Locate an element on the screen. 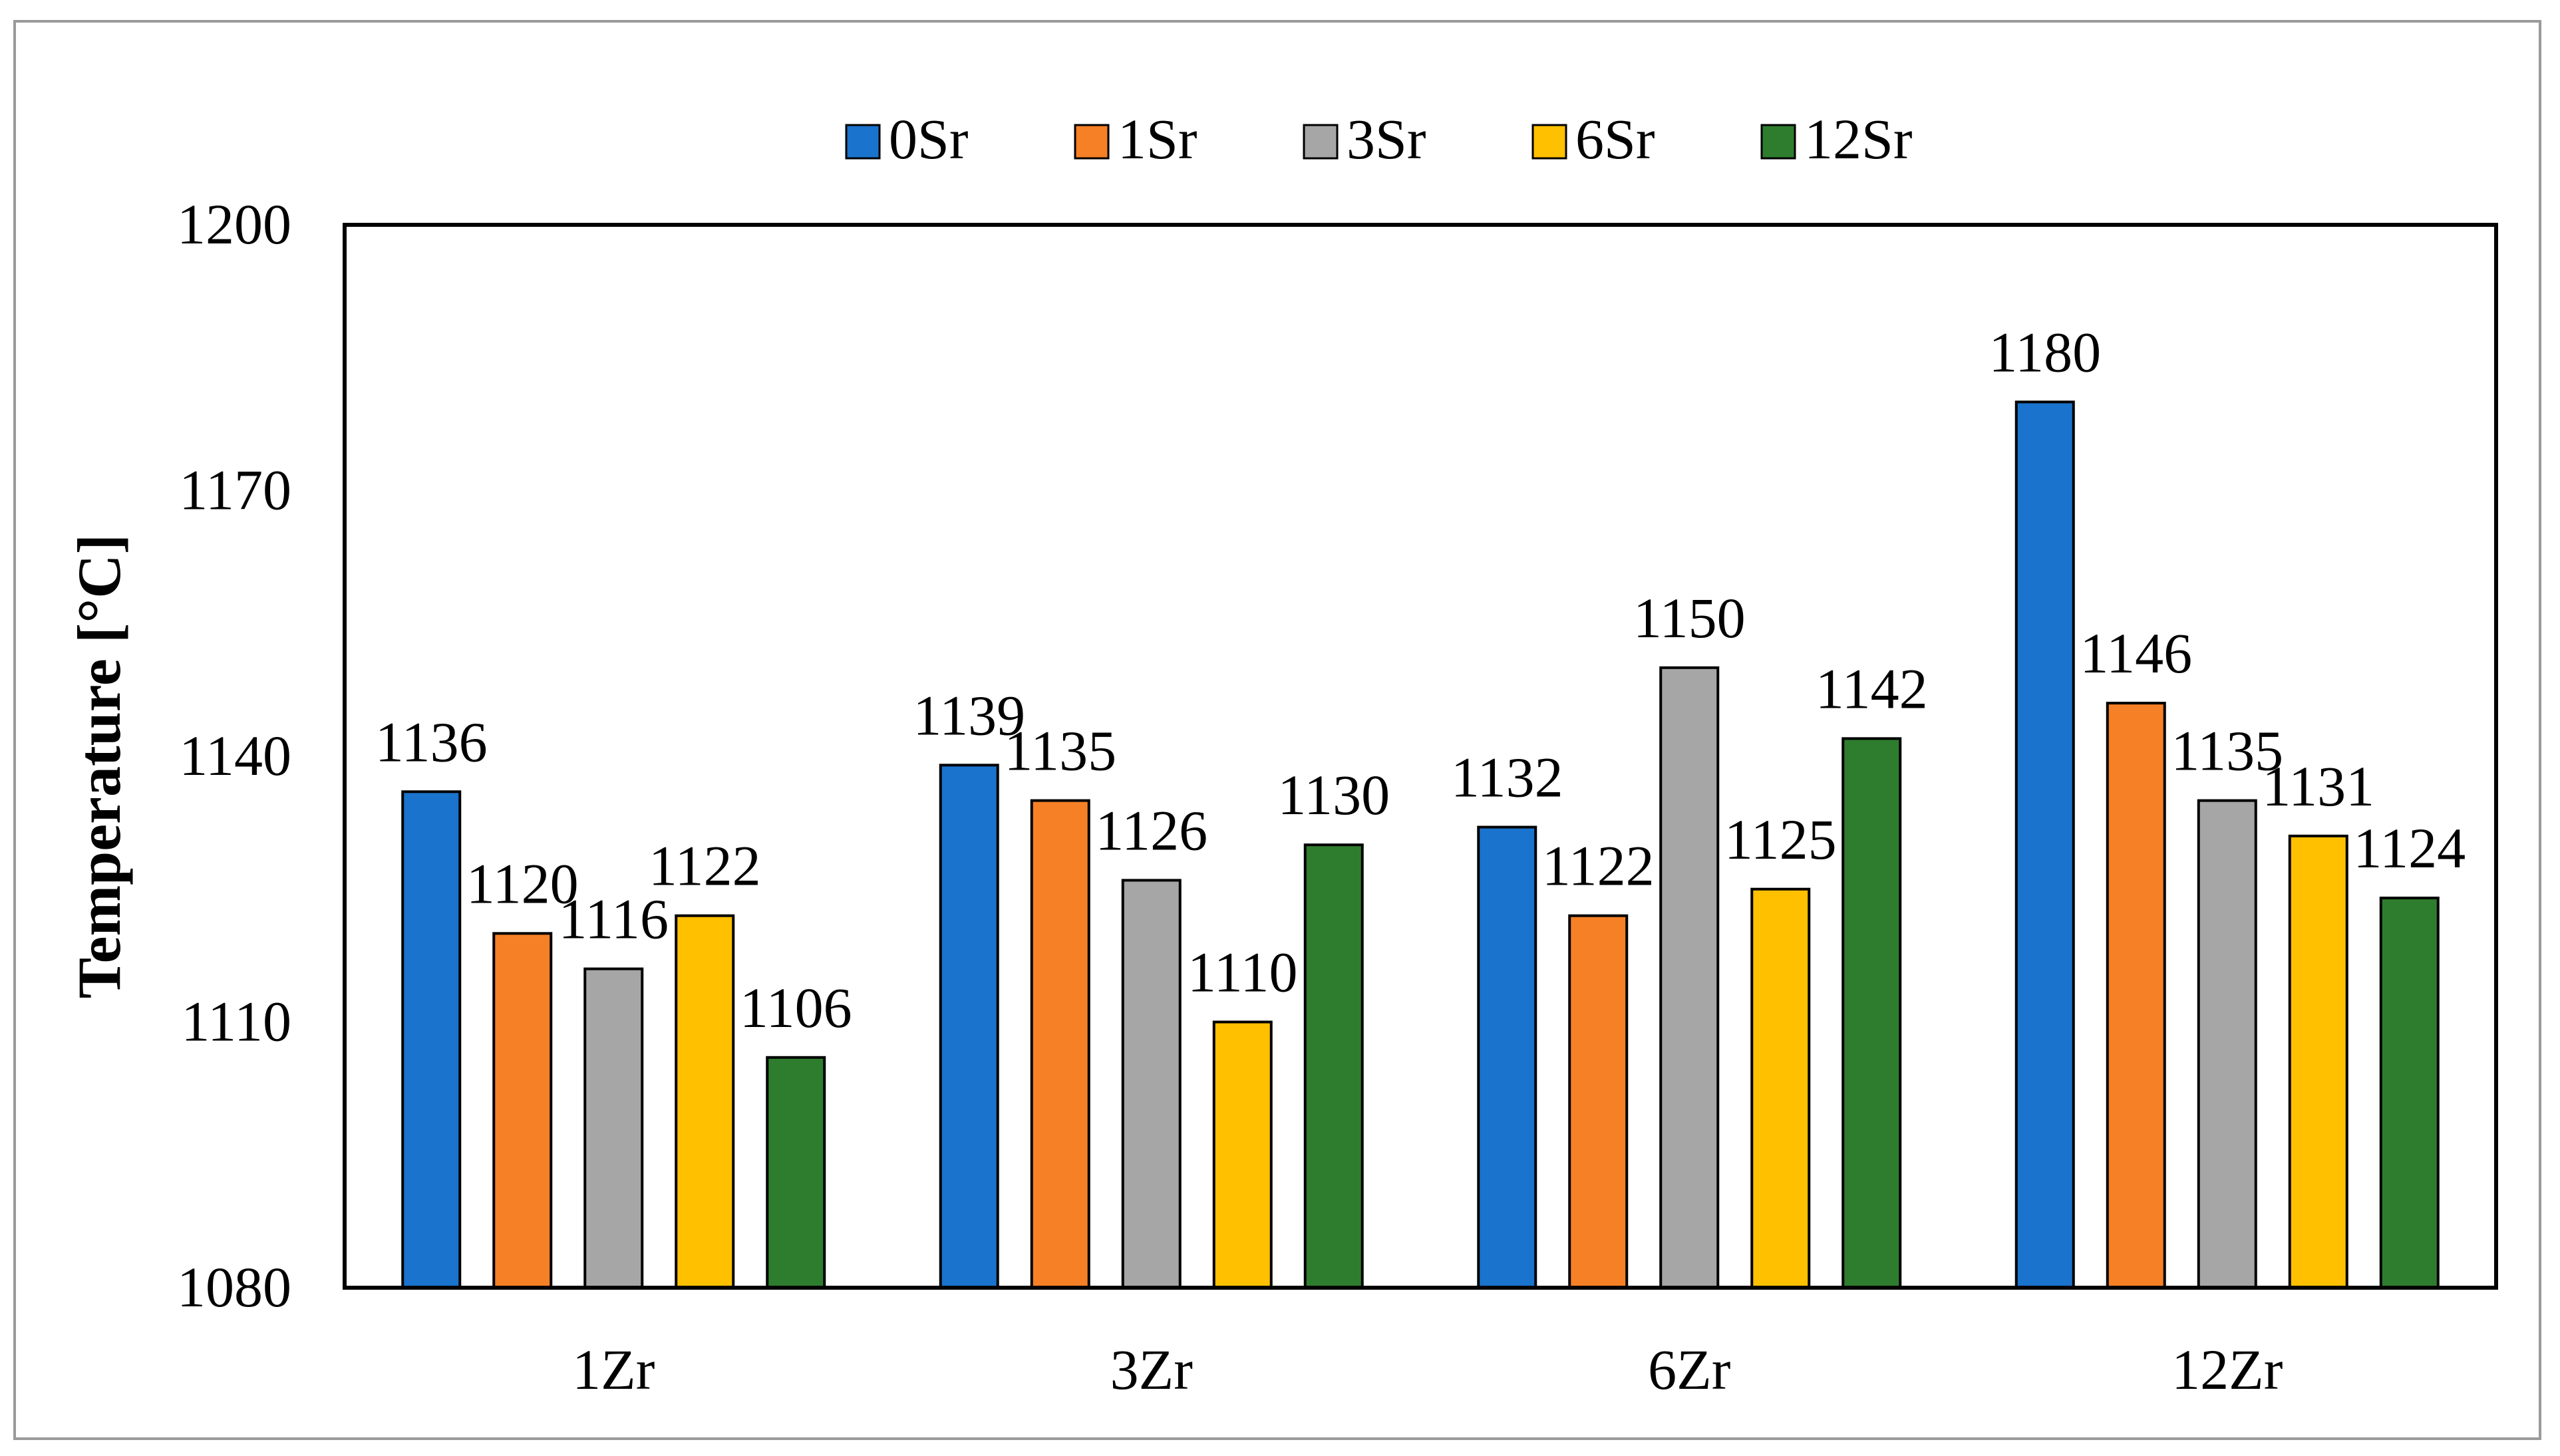 This screenshot has height=1456, width=2560. bar-6zr-0sr is located at coordinates (1507, 1057).